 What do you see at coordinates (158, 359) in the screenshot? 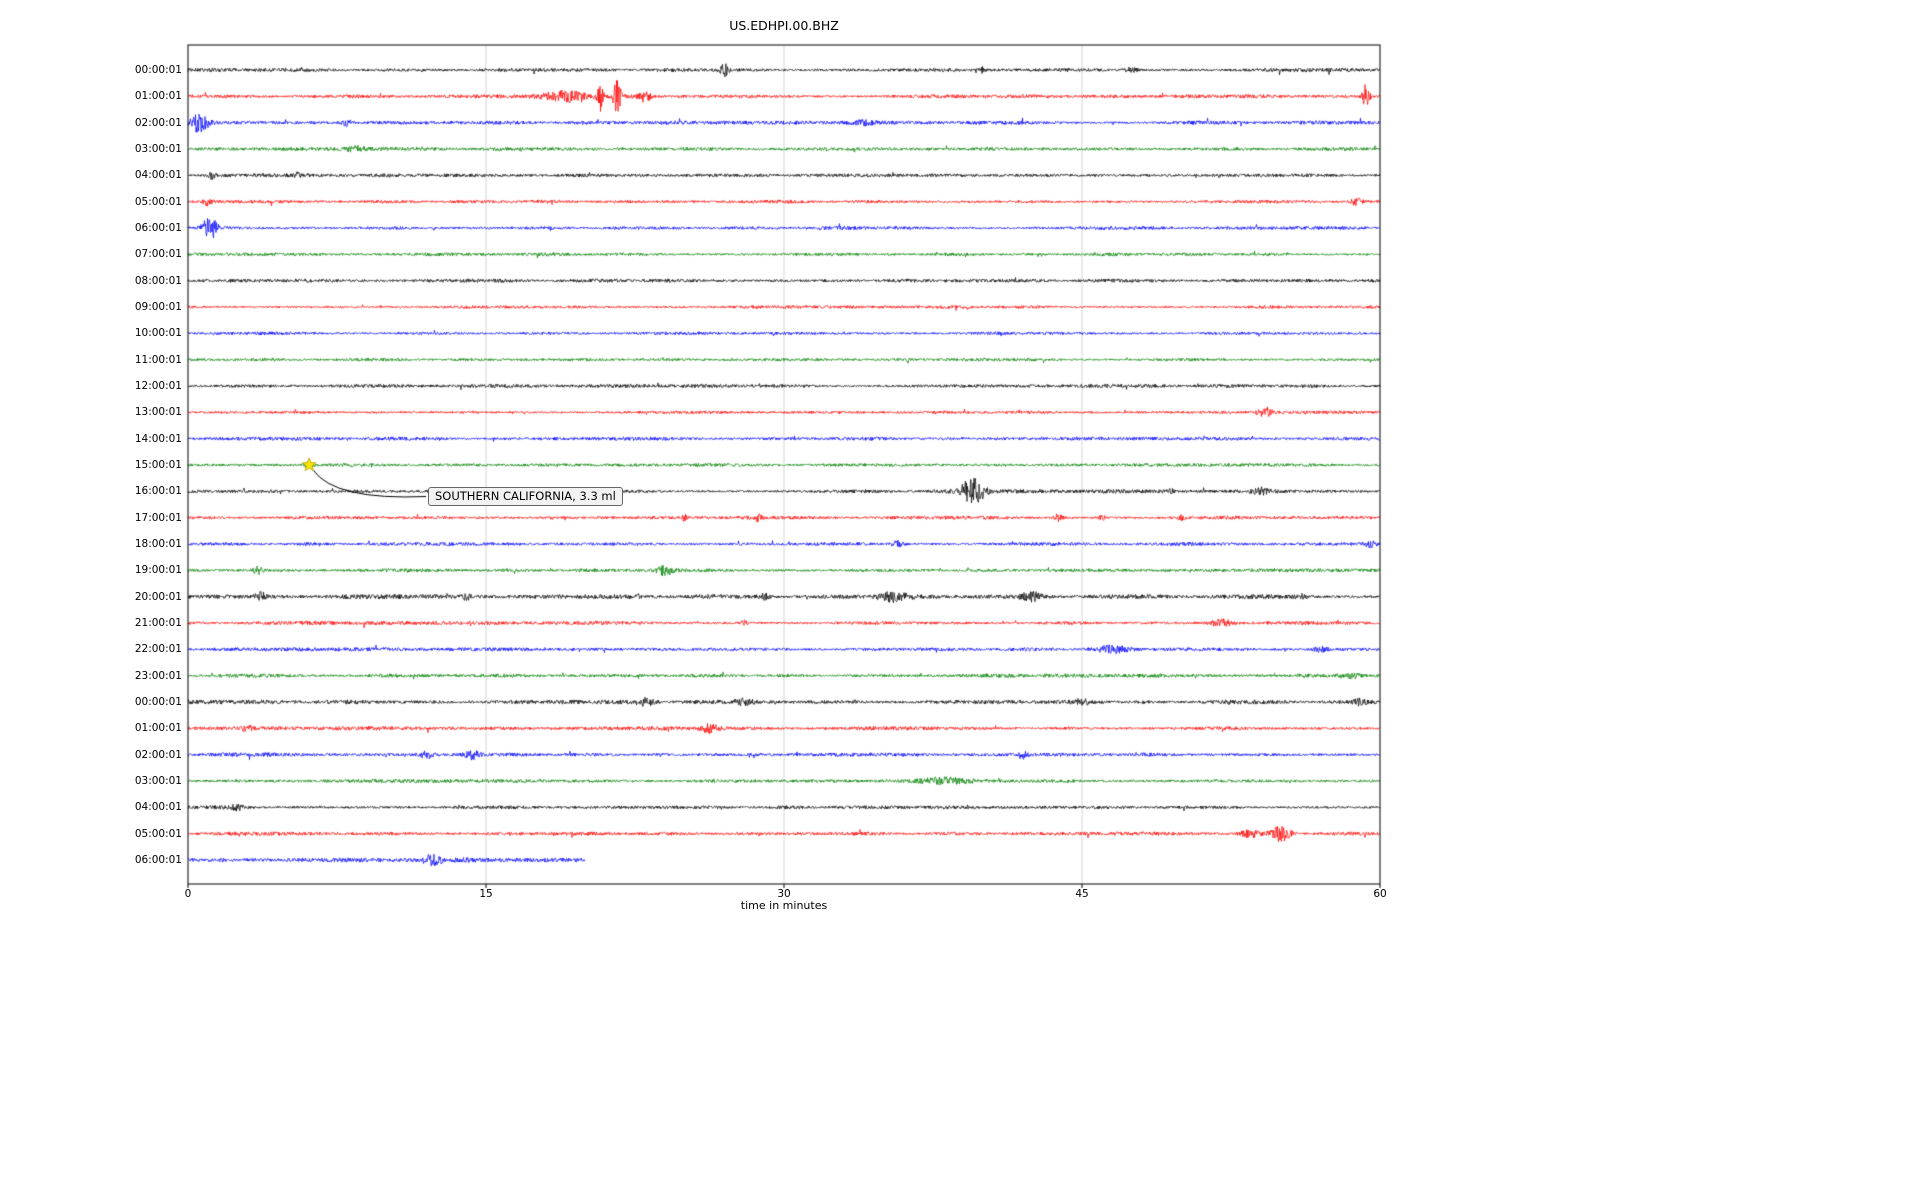
I see `row-label: 11:00:01` at bounding box center [158, 359].